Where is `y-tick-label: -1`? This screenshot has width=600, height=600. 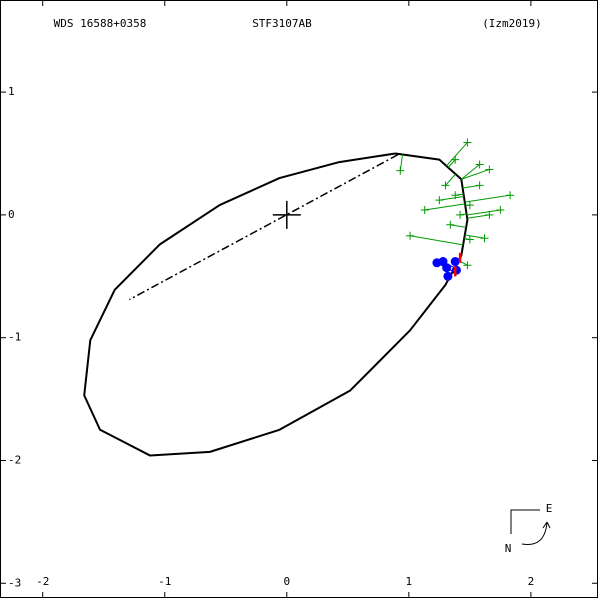
y-tick-label: -1 is located at coordinates (14, 337).